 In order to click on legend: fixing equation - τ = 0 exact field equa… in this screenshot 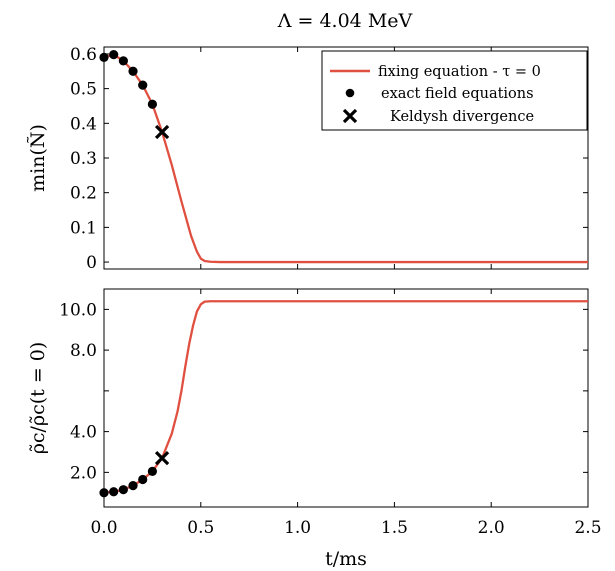, I will do `click(454, 90)`.